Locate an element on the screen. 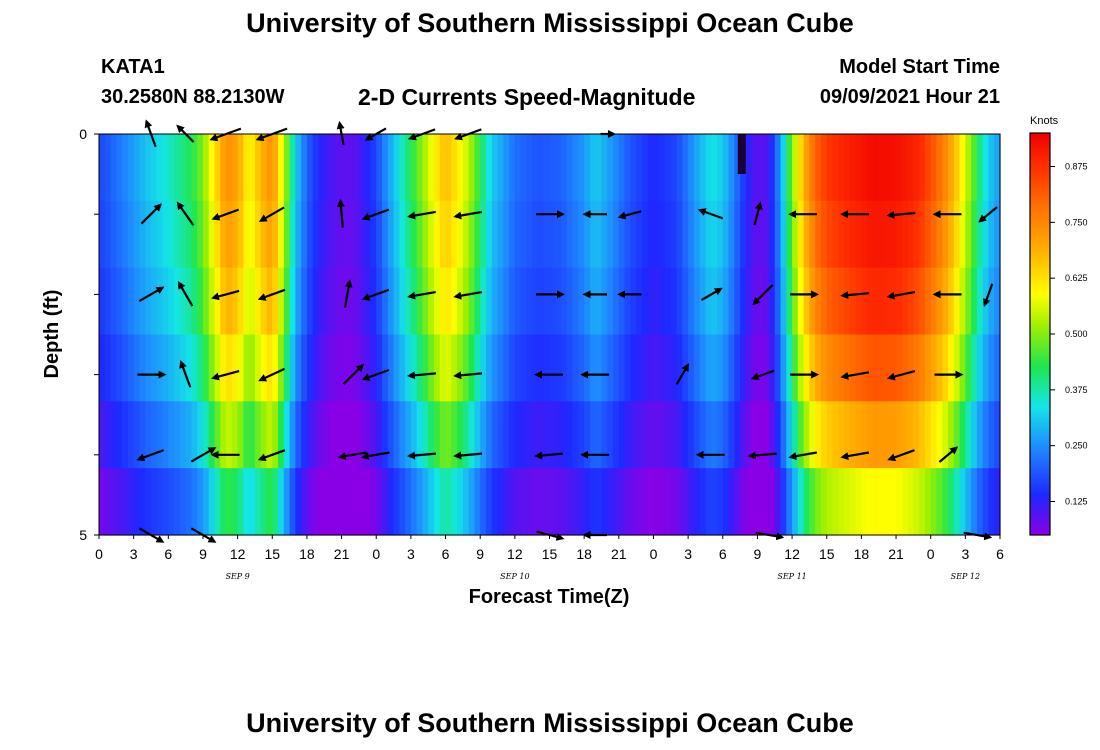 Image resolution: width=1100 pixels, height=750 pixels. x-tick-label: 6 is located at coordinates (168, 554).